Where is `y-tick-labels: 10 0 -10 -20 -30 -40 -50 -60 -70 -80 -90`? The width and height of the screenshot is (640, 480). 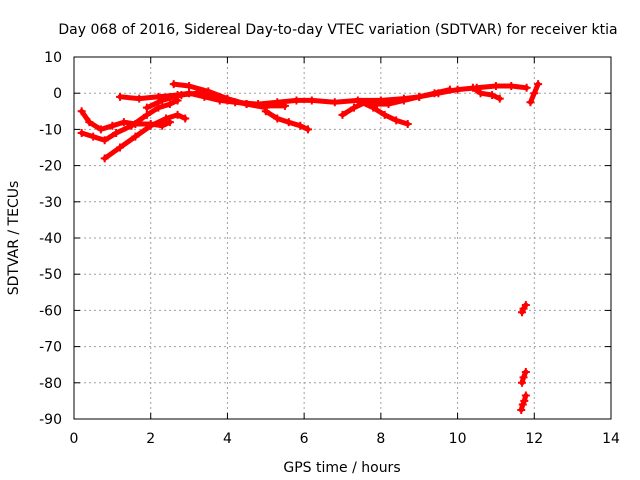
y-tick-labels: 10 0 -10 -20 -30 -40 -50 -60 -70 -80 -90 is located at coordinates (50, 239).